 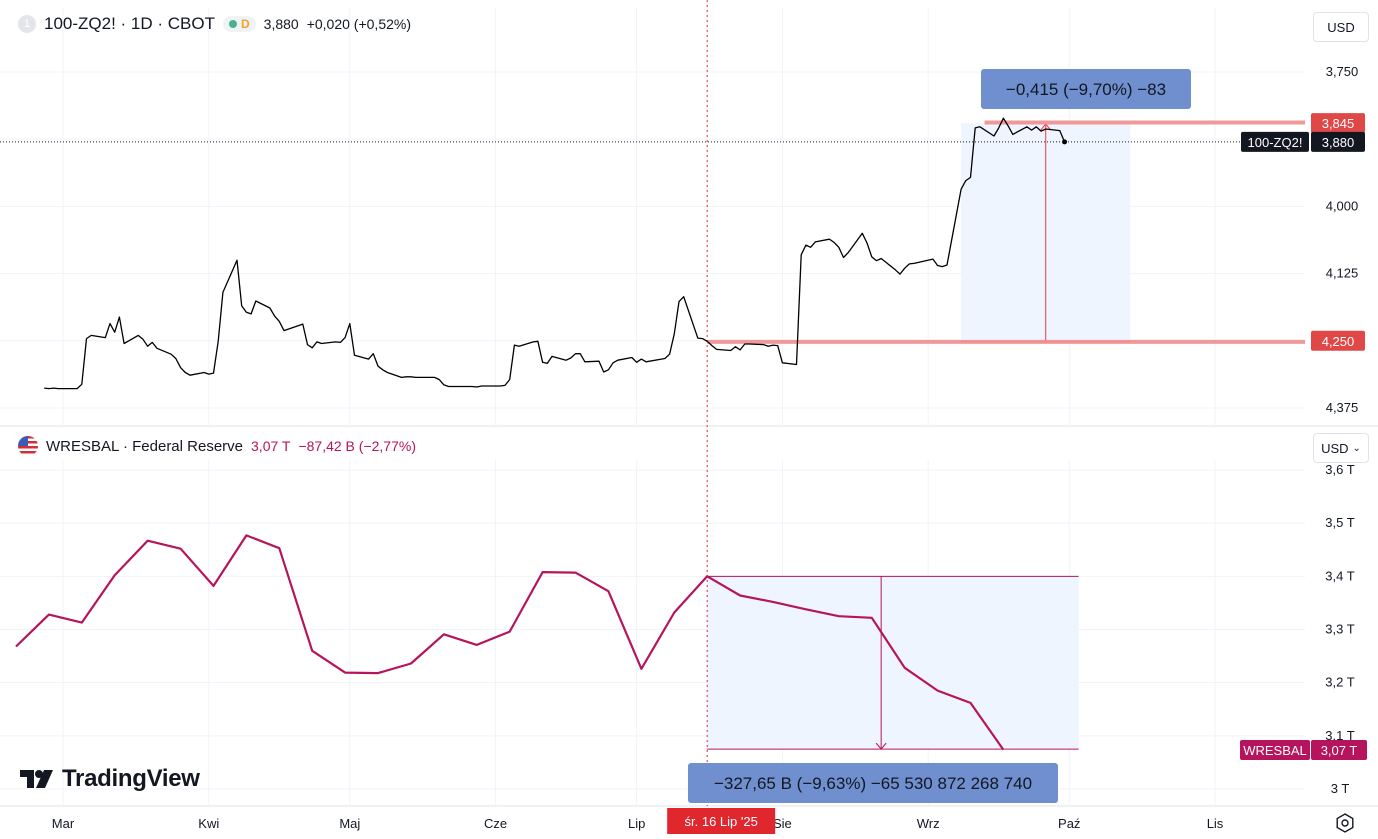 I want to click on time-tick-label: Sie, so click(x=782, y=823).